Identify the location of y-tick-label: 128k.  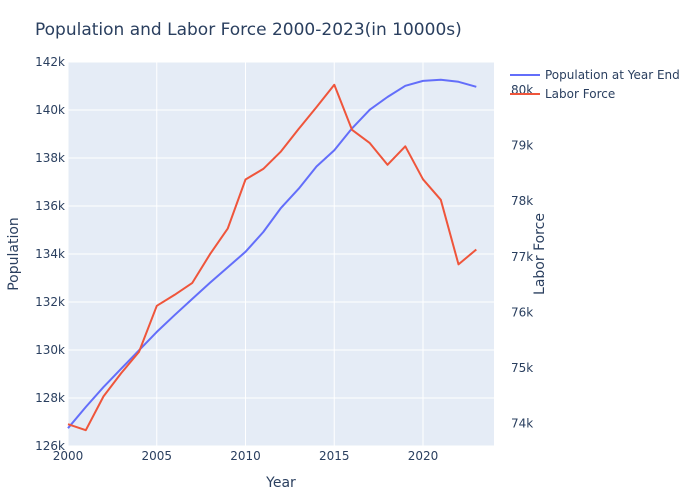
(50, 398).